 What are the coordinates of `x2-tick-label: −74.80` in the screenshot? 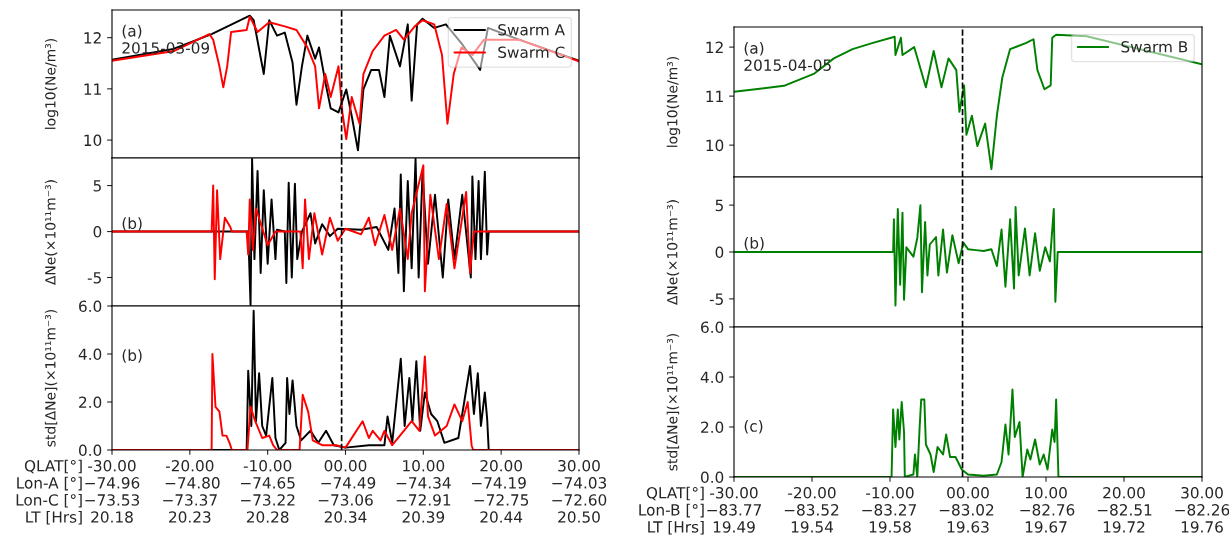 It's located at (192, 483).